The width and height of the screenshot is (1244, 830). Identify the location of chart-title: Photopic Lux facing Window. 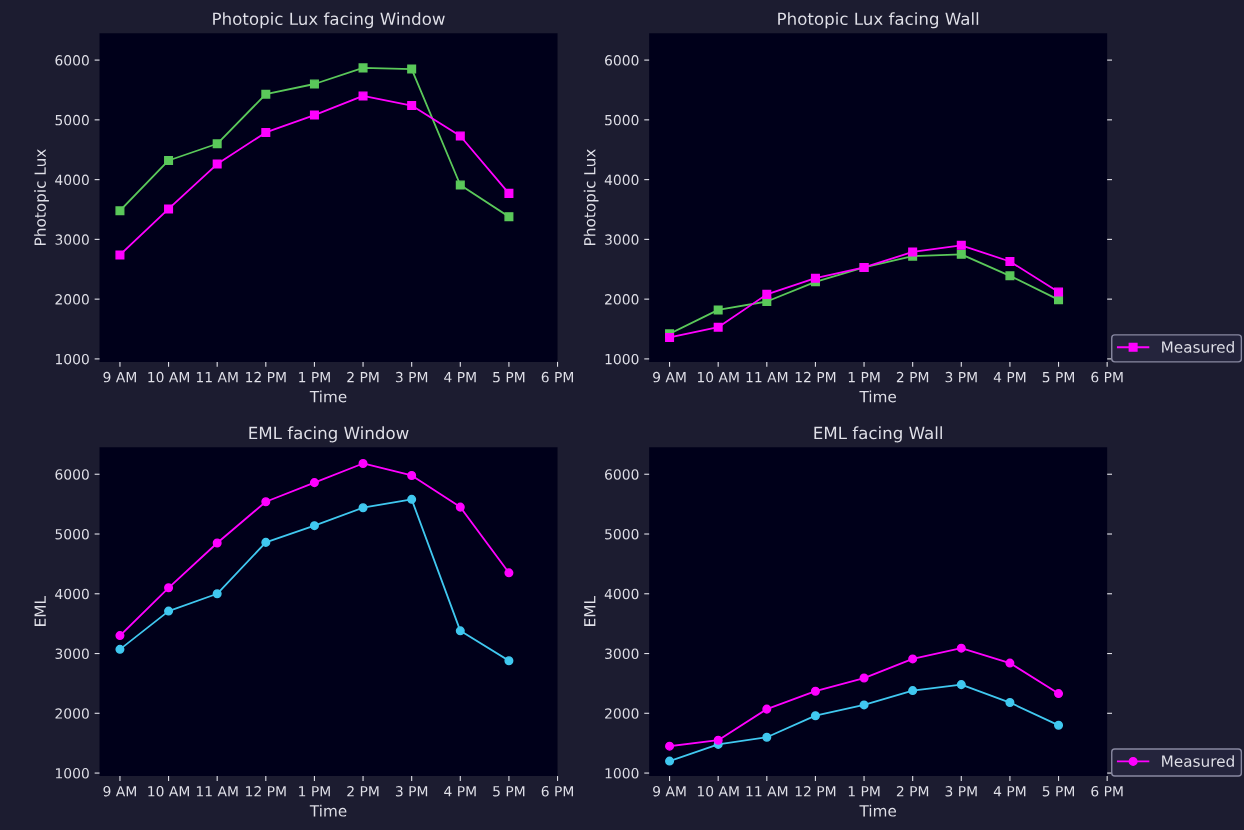
(329, 20).